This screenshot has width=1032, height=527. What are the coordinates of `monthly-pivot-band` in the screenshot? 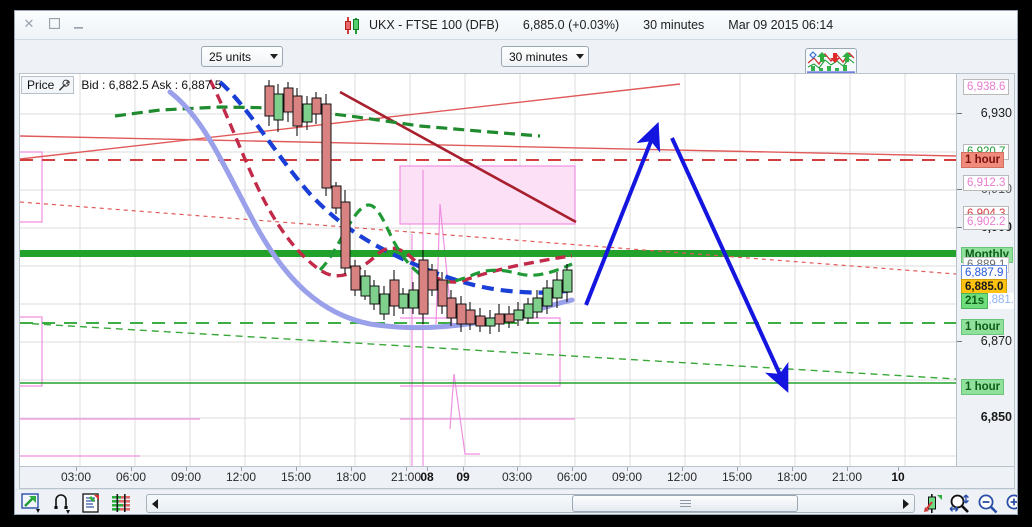 It's located at (488, 253).